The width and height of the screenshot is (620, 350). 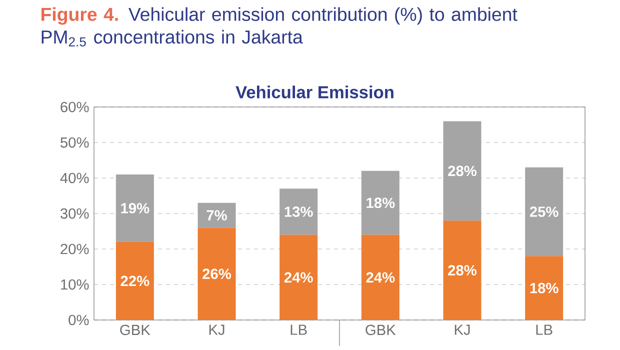 I want to click on y-tick-label: 0%, so click(x=78, y=320).